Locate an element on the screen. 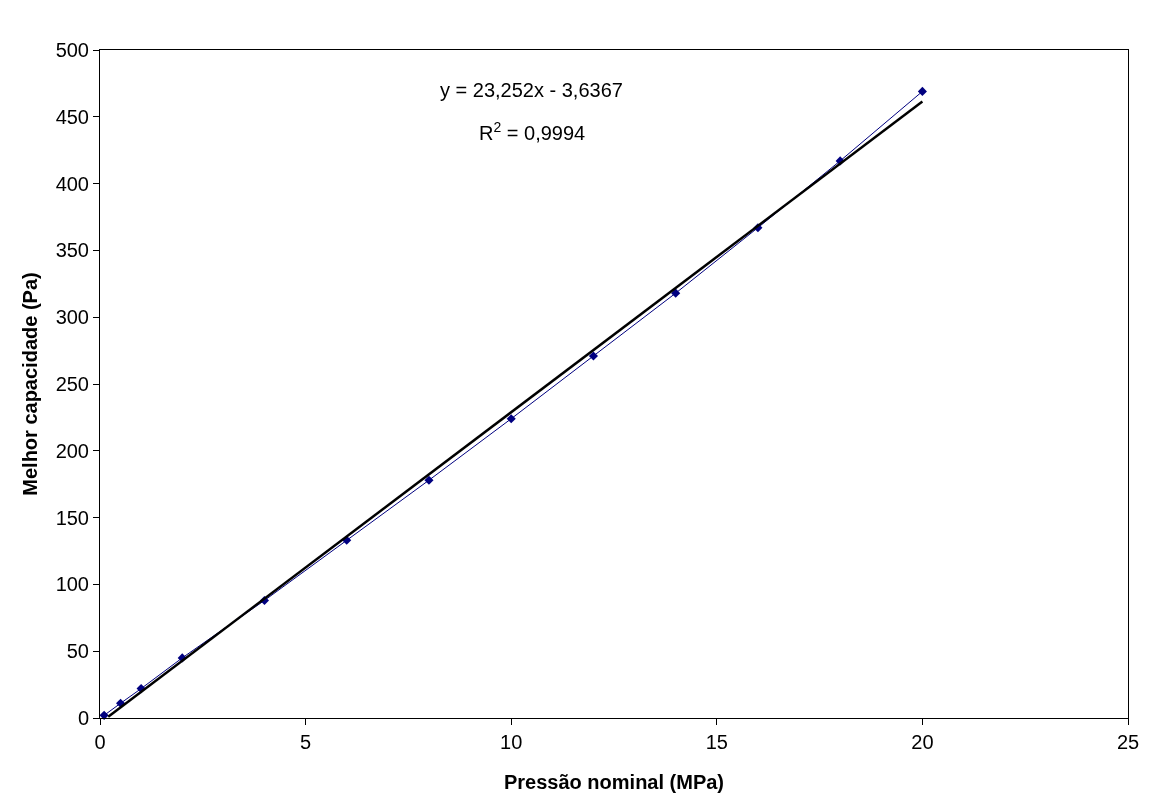 The height and width of the screenshot is (803, 1150). y-tick-label: 0 is located at coordinates (83, 718).